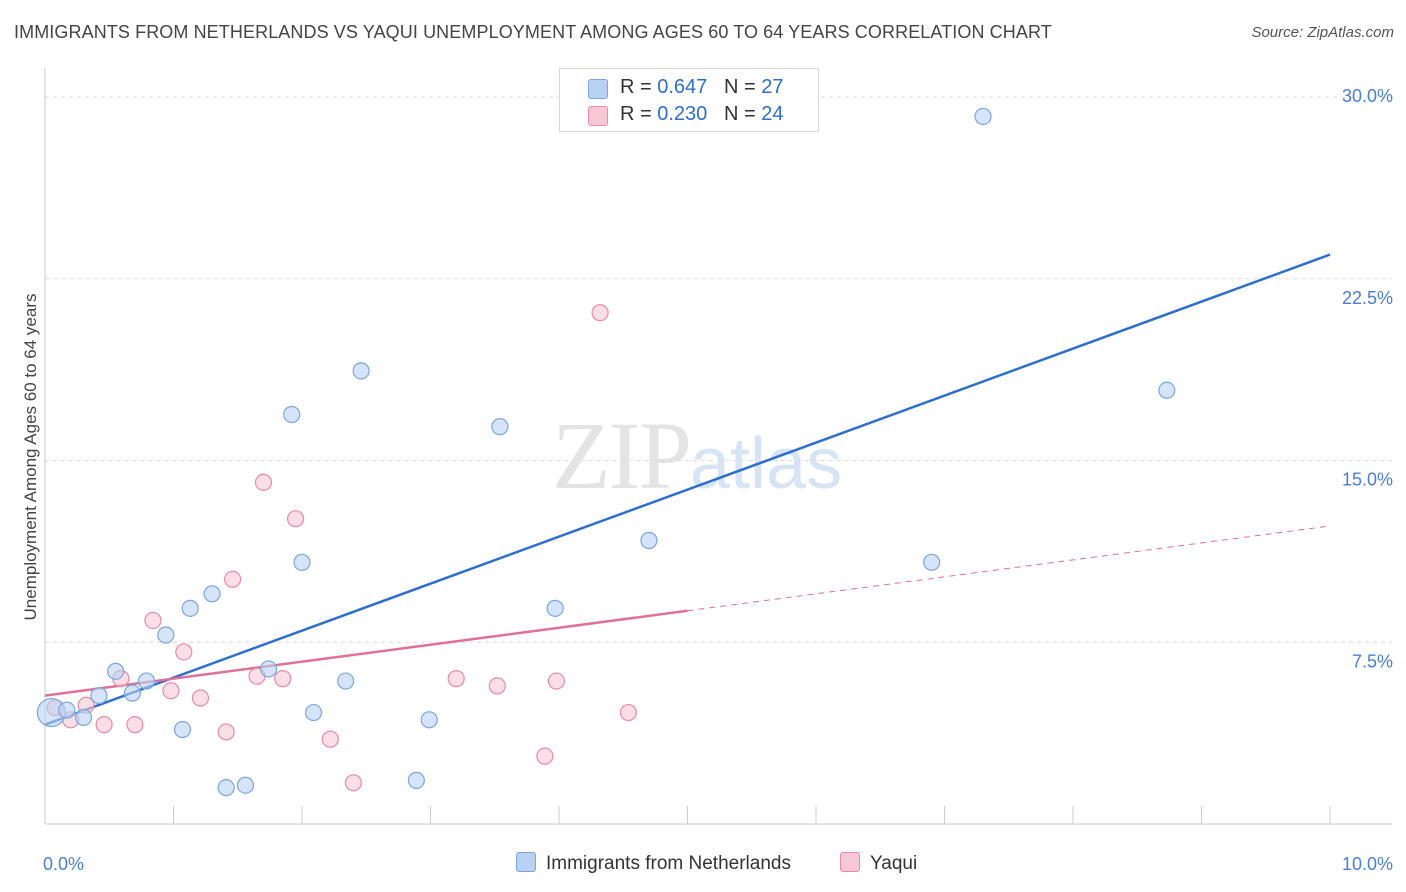 This screenshot has width=1406, height=892. I want to click on legend-swatch-pink, so click(598, 116).